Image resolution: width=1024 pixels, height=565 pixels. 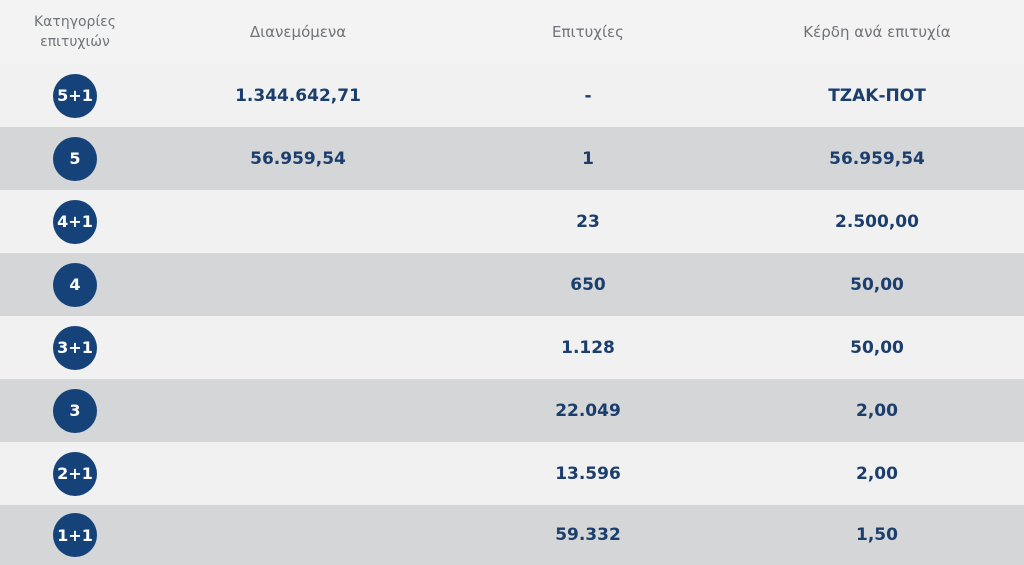 What do you see at coordinates (588, 32) in the screenshot?
I see `header-winners: Επιτυχίες` at bounding box center [588, 32].